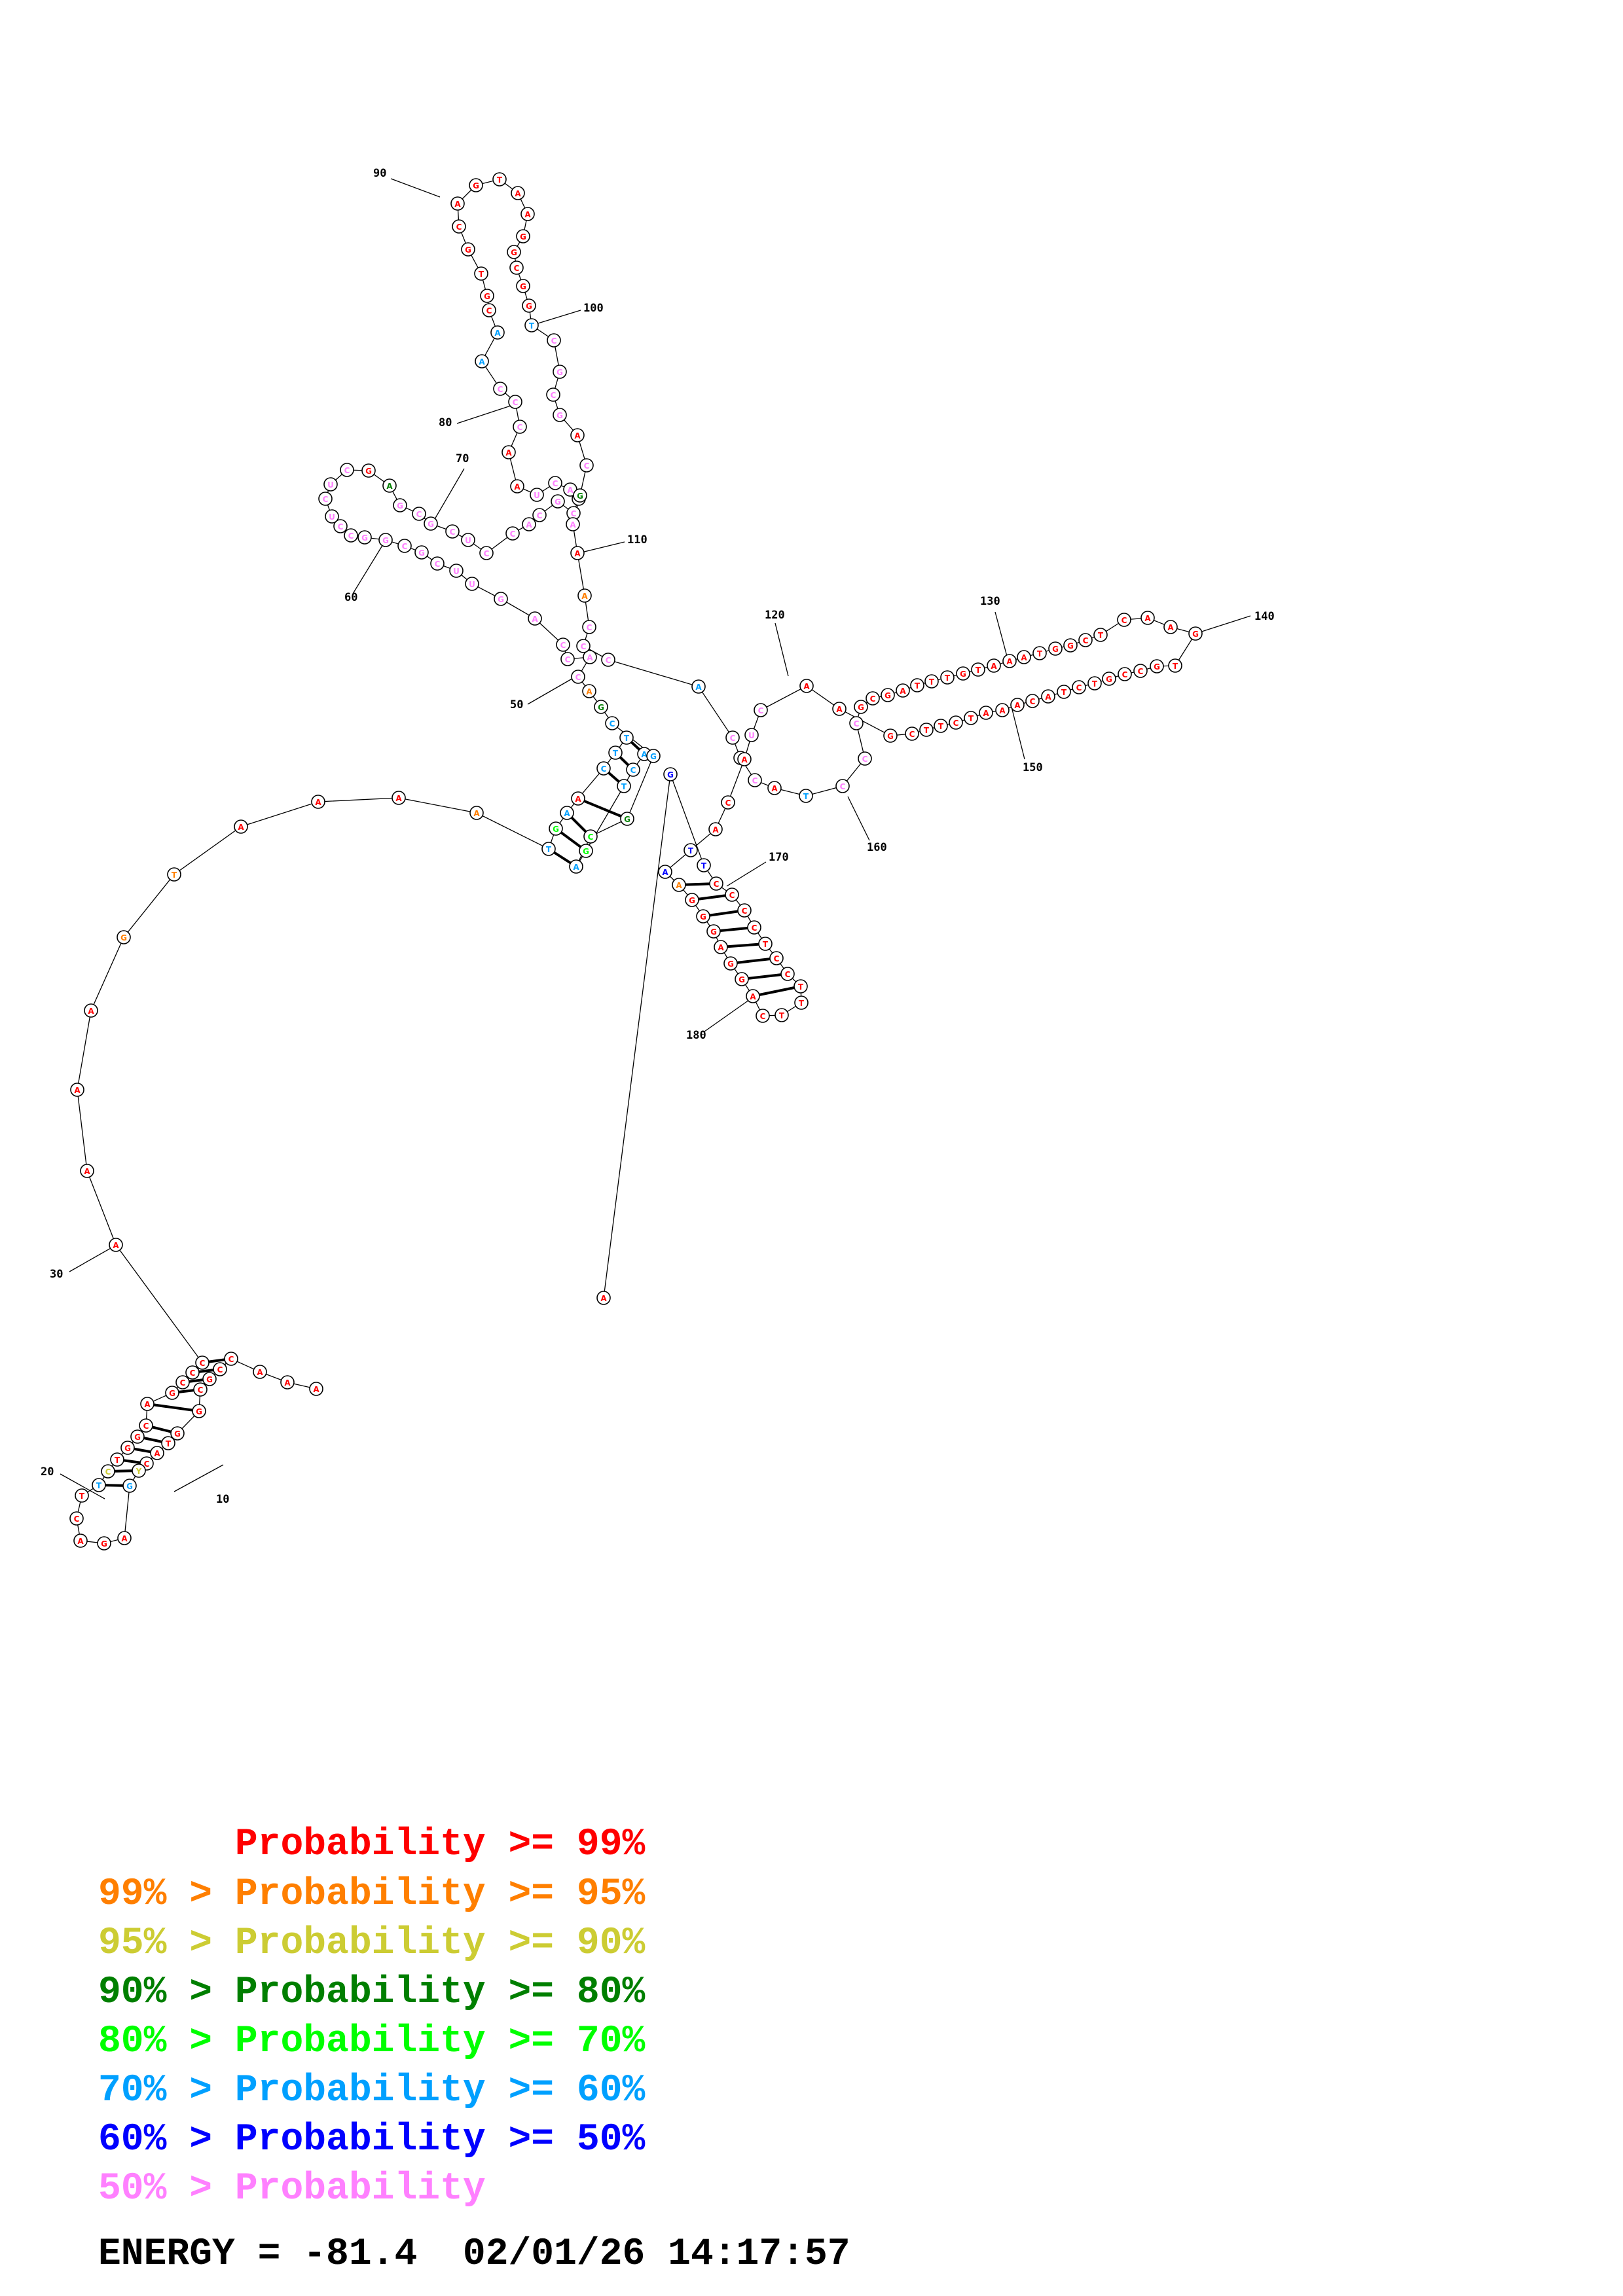 The image size is (1623, 2296). I want to click on position-label: 180, so click(696, 1035).